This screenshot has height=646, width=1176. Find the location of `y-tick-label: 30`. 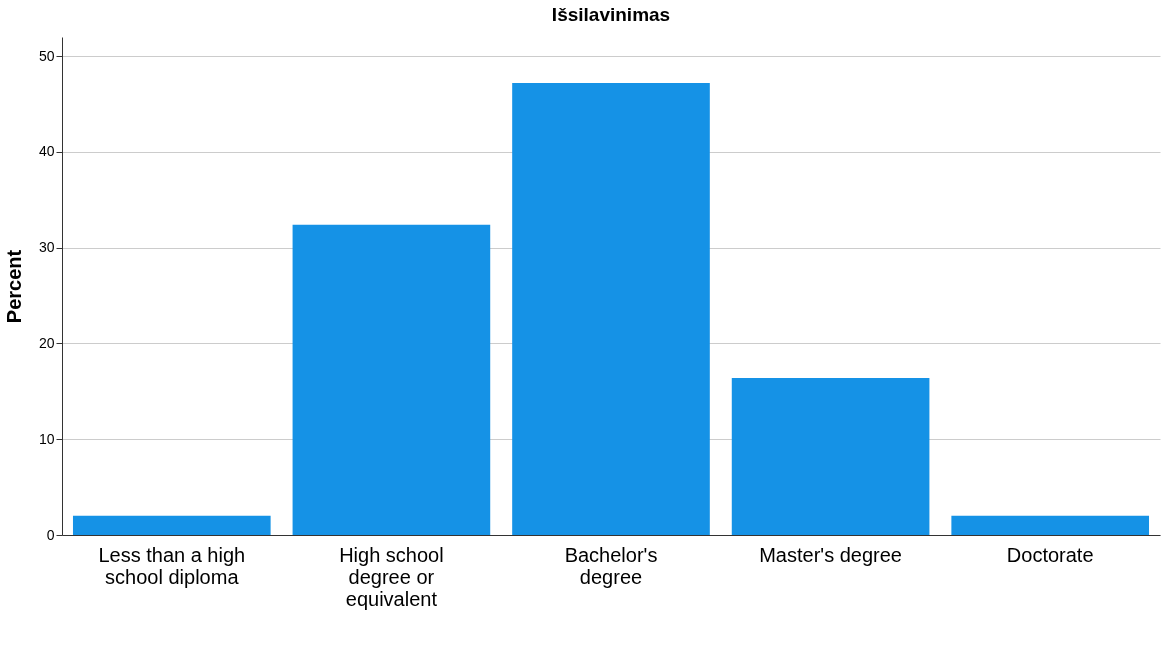

y-tick-label: 30 is located at coordinates (46, 247).